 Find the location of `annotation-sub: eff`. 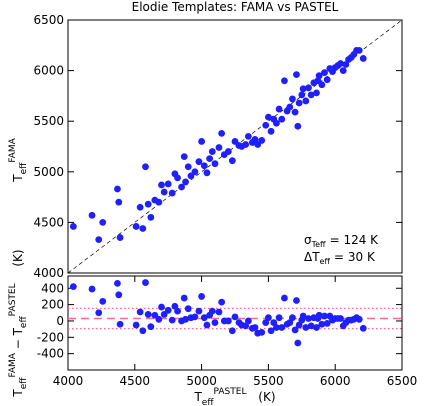

annotation-sub: eff is located at coordinates (325, 261).